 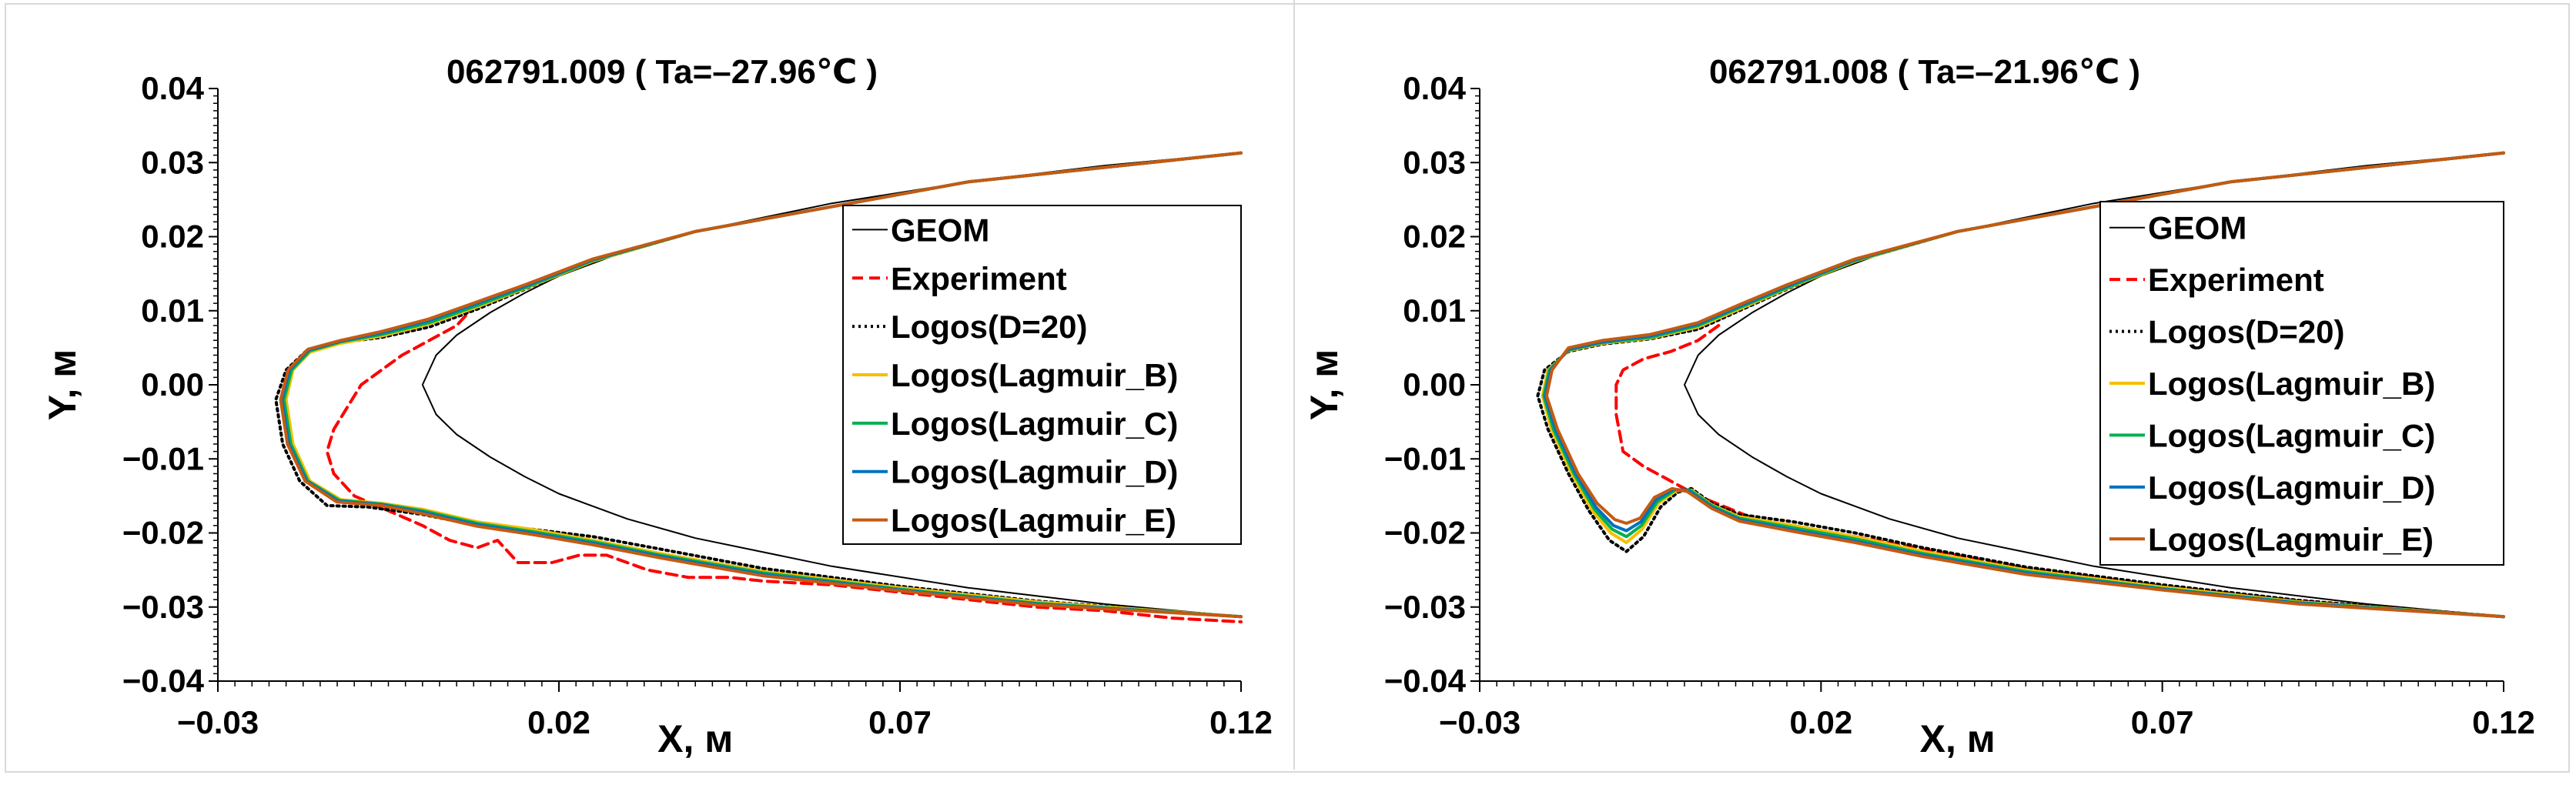 What do you see at coordinates (1925, 72) in the screenshot?
I see `chart-title: 062791.008 ( Ta=–21.96℃ )` at bounding box center [1925, 72].